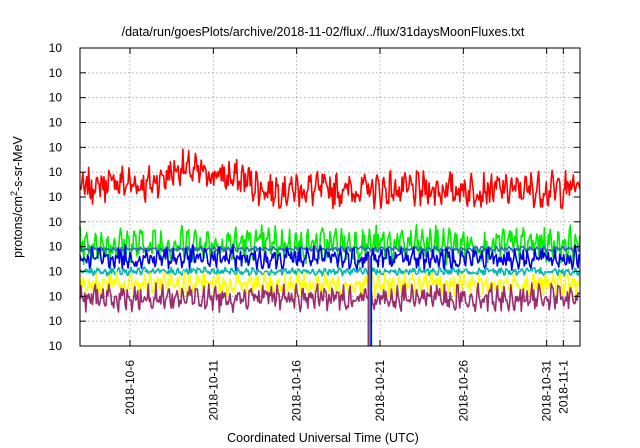 The height and width of the screenshot is (448, 640). Describe the element at coordinates (380, 391) in the screenshot. I see `x-tick-label: 2018-10-21` at that location.